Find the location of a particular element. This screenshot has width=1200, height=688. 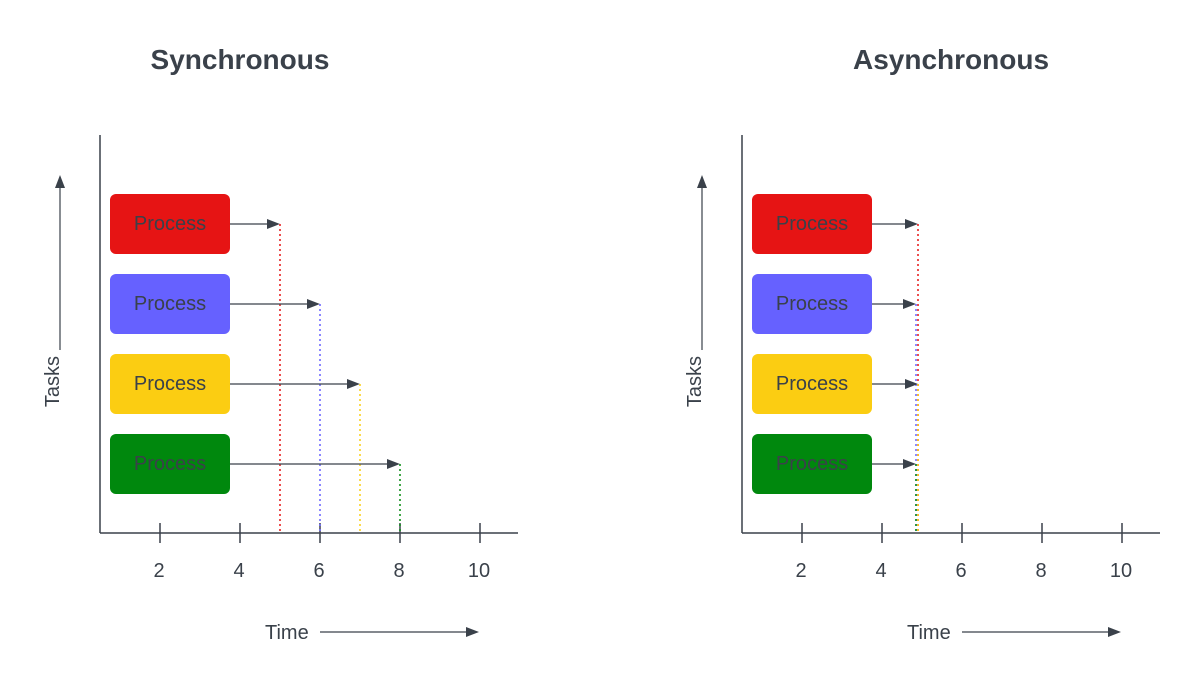

sync-y-axis-label: Tasks is located at coordinates (53, 381).